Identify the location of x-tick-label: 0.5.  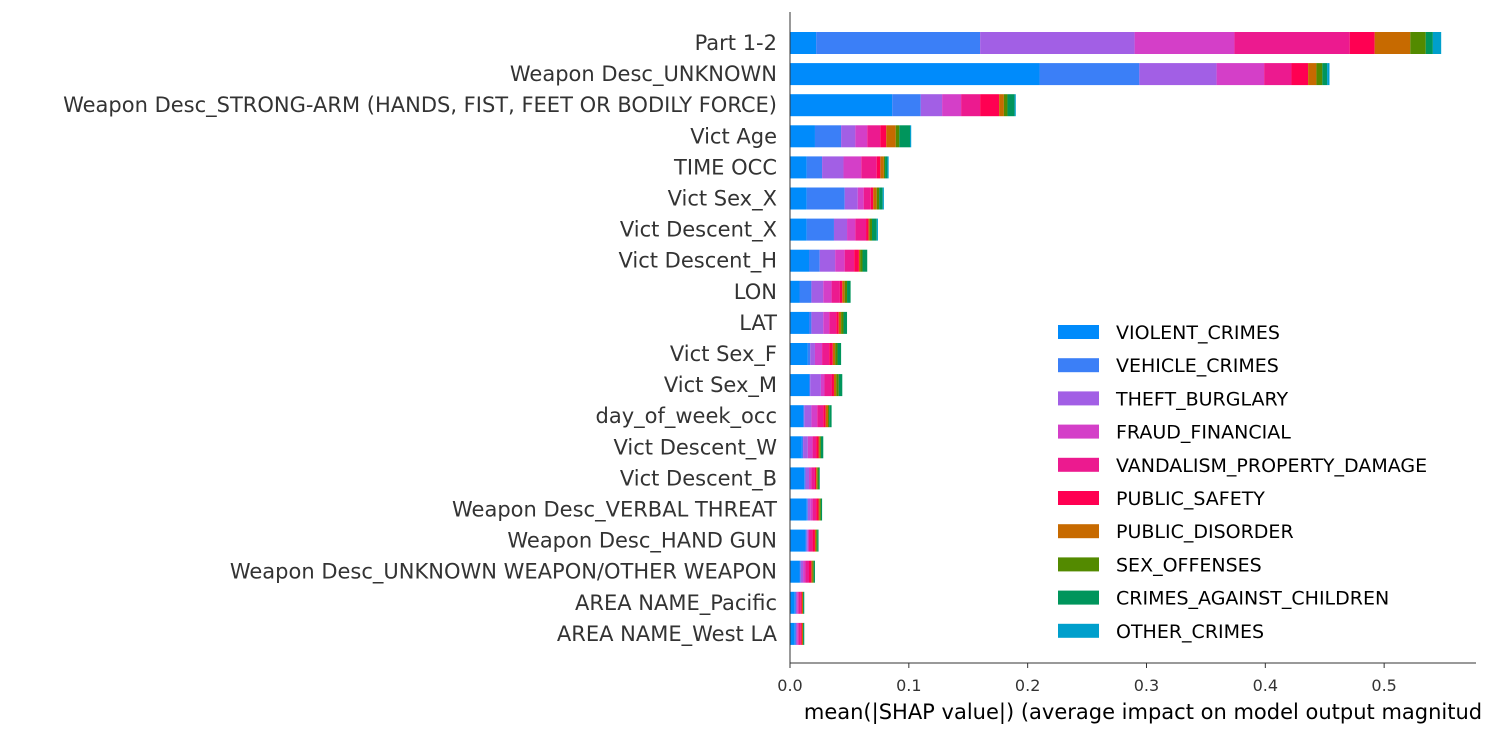
(1383, 685).